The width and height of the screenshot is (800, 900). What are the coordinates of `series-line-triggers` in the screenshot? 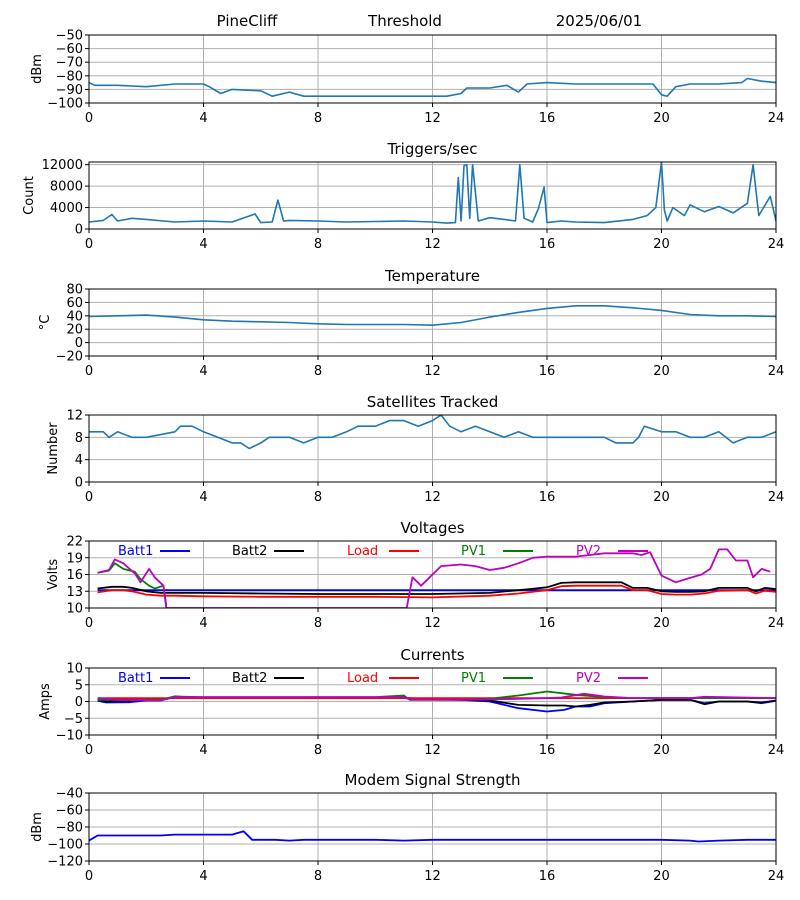 It's located at (432, 193).